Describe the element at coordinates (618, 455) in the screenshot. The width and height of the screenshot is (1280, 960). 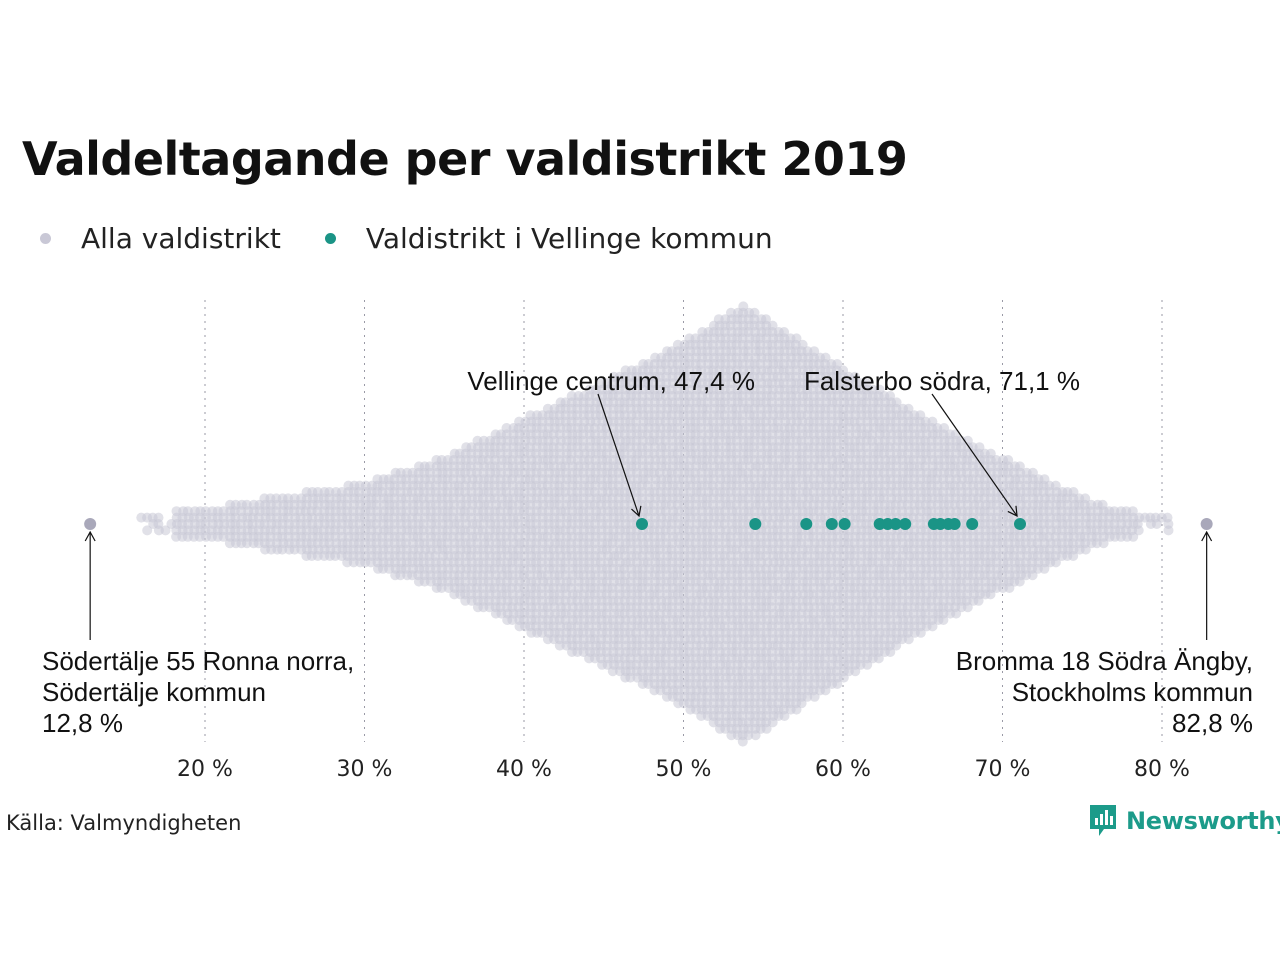
I see `arrow-vellinge-centrum` at that location.